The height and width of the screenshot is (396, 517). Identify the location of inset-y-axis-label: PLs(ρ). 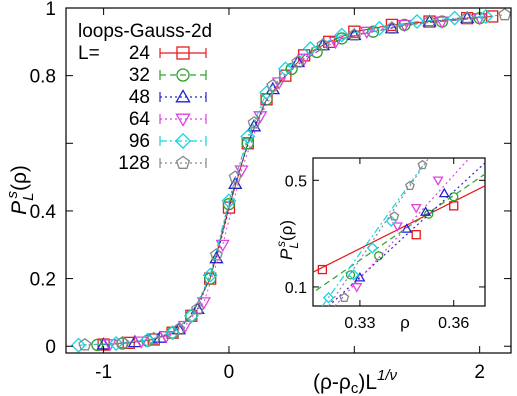
(287, 240).